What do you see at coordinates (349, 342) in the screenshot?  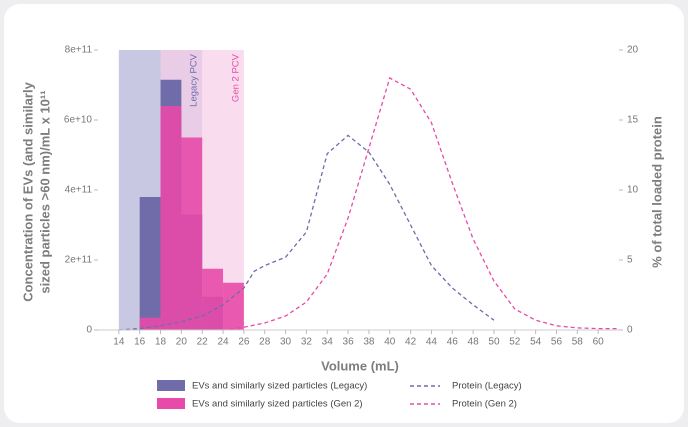 I see `x-tick-label: 36` at bounding box center [349, 342].